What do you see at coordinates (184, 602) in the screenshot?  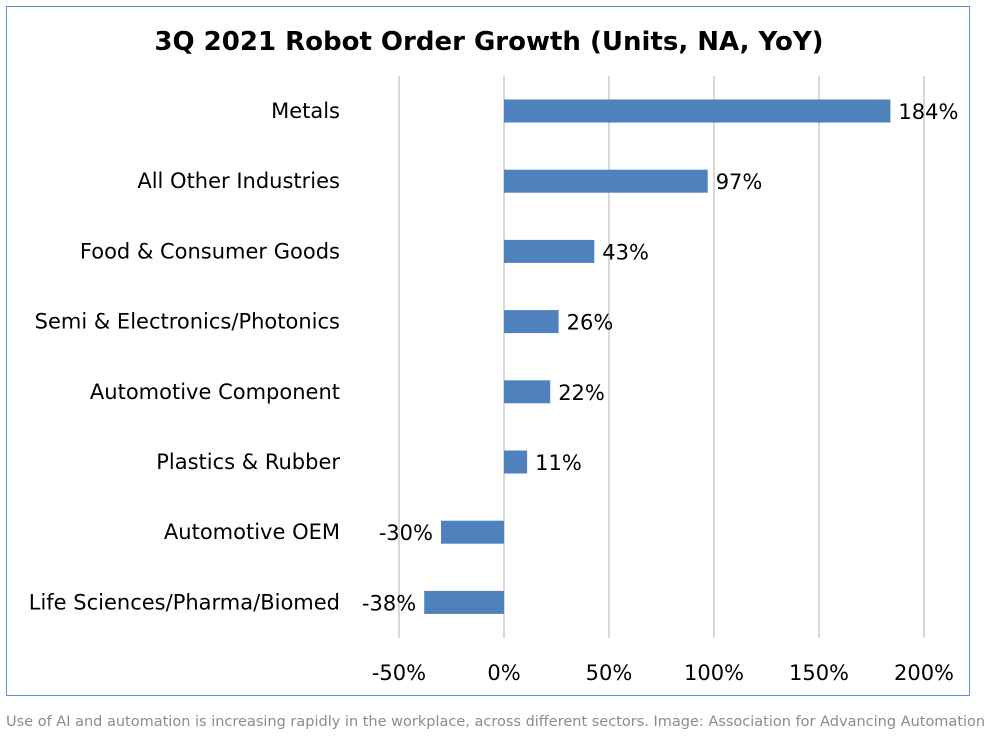 I see `category-label: Life Sciences/Pharma/Biomed` at bounding box center [184, 602].